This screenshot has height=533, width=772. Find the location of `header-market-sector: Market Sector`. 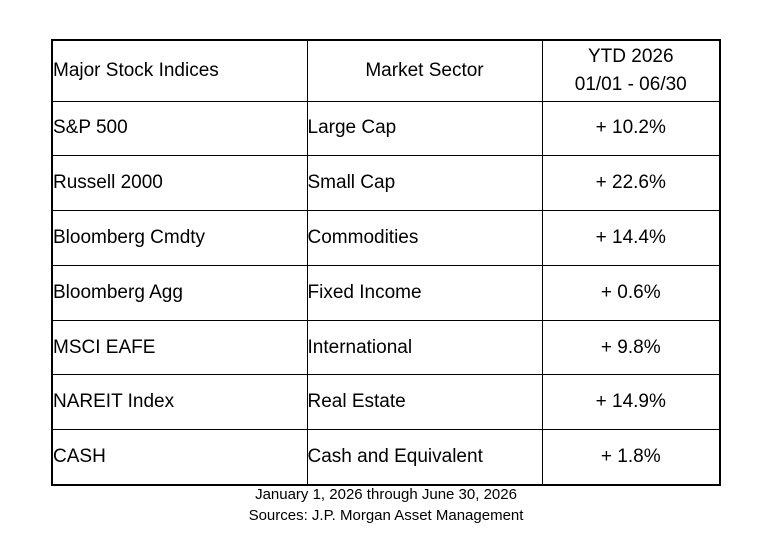

header-market-sector: Market Sector is located at coordinates (424, 70).